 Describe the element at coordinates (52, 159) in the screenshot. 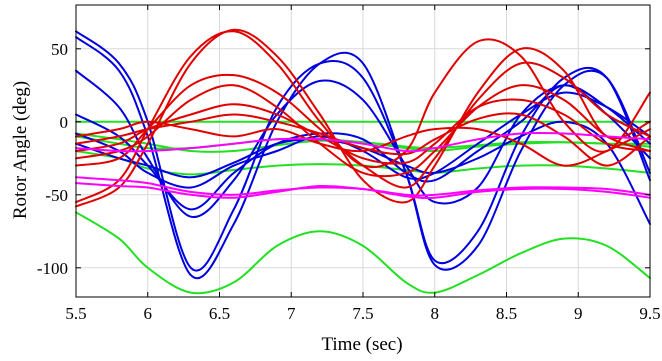

I see `y-tick-labels: -100 -50 0 50` at that location.